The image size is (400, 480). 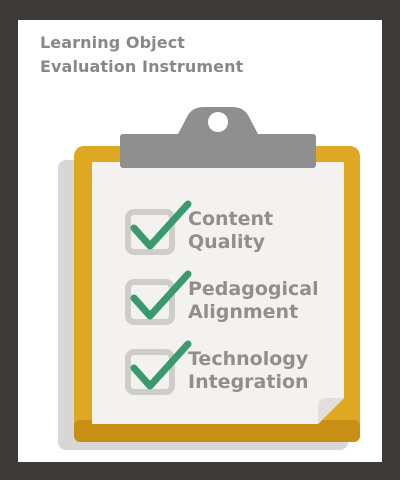 I want to click on paper-curl, so click(x=331, y=411).